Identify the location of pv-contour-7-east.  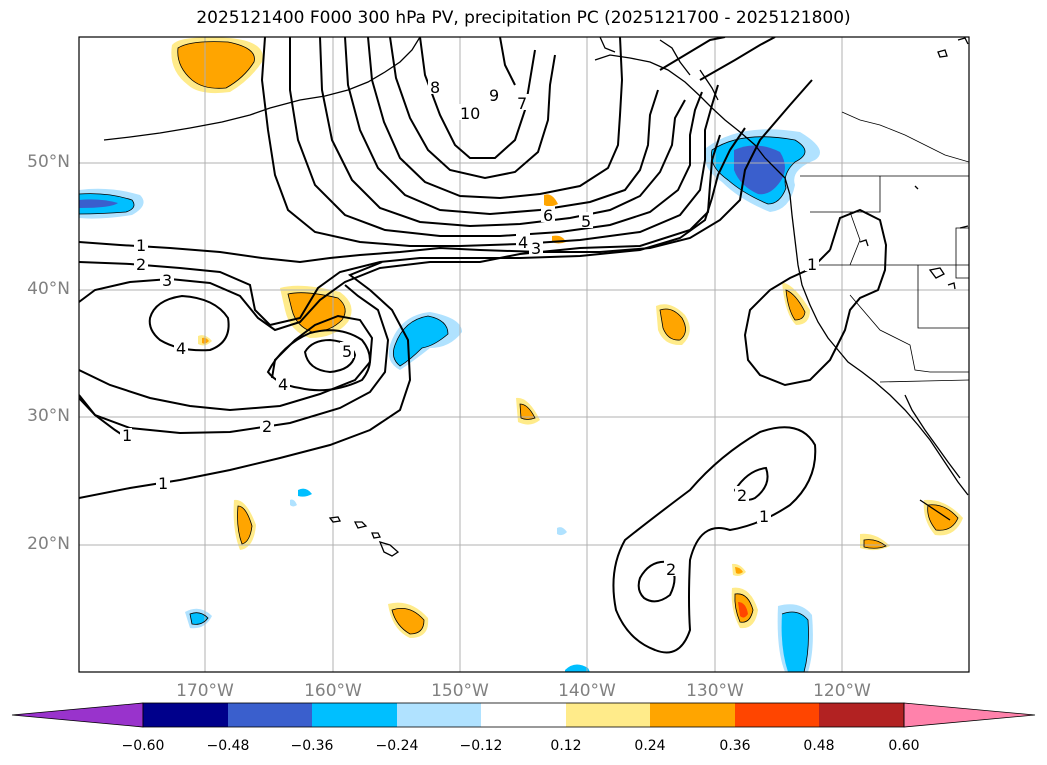
(507, 61).